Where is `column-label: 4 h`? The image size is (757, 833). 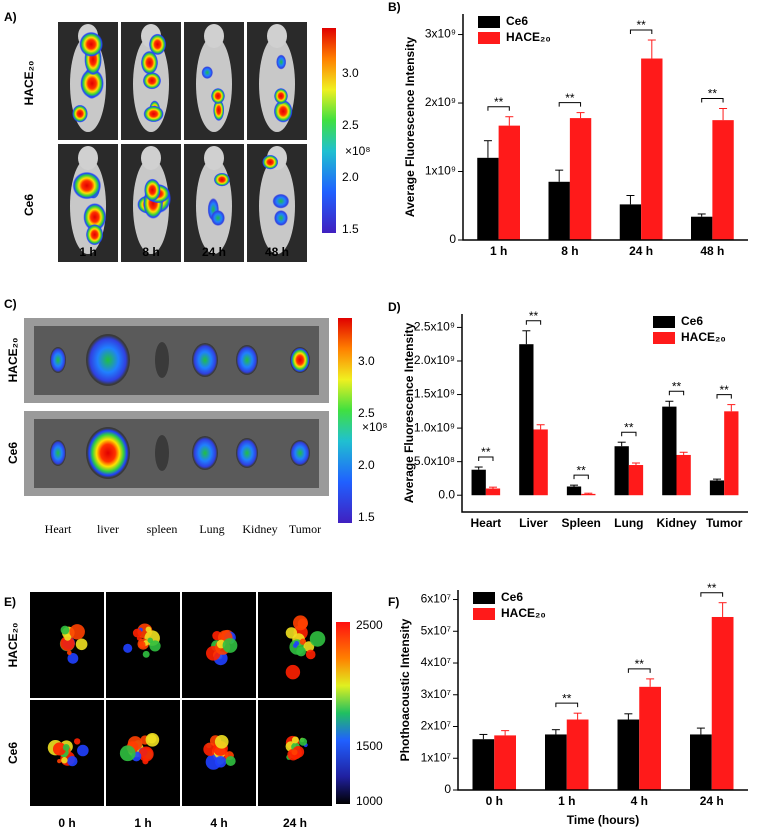 column-label: 4 h is located at coordinates (218, 823).